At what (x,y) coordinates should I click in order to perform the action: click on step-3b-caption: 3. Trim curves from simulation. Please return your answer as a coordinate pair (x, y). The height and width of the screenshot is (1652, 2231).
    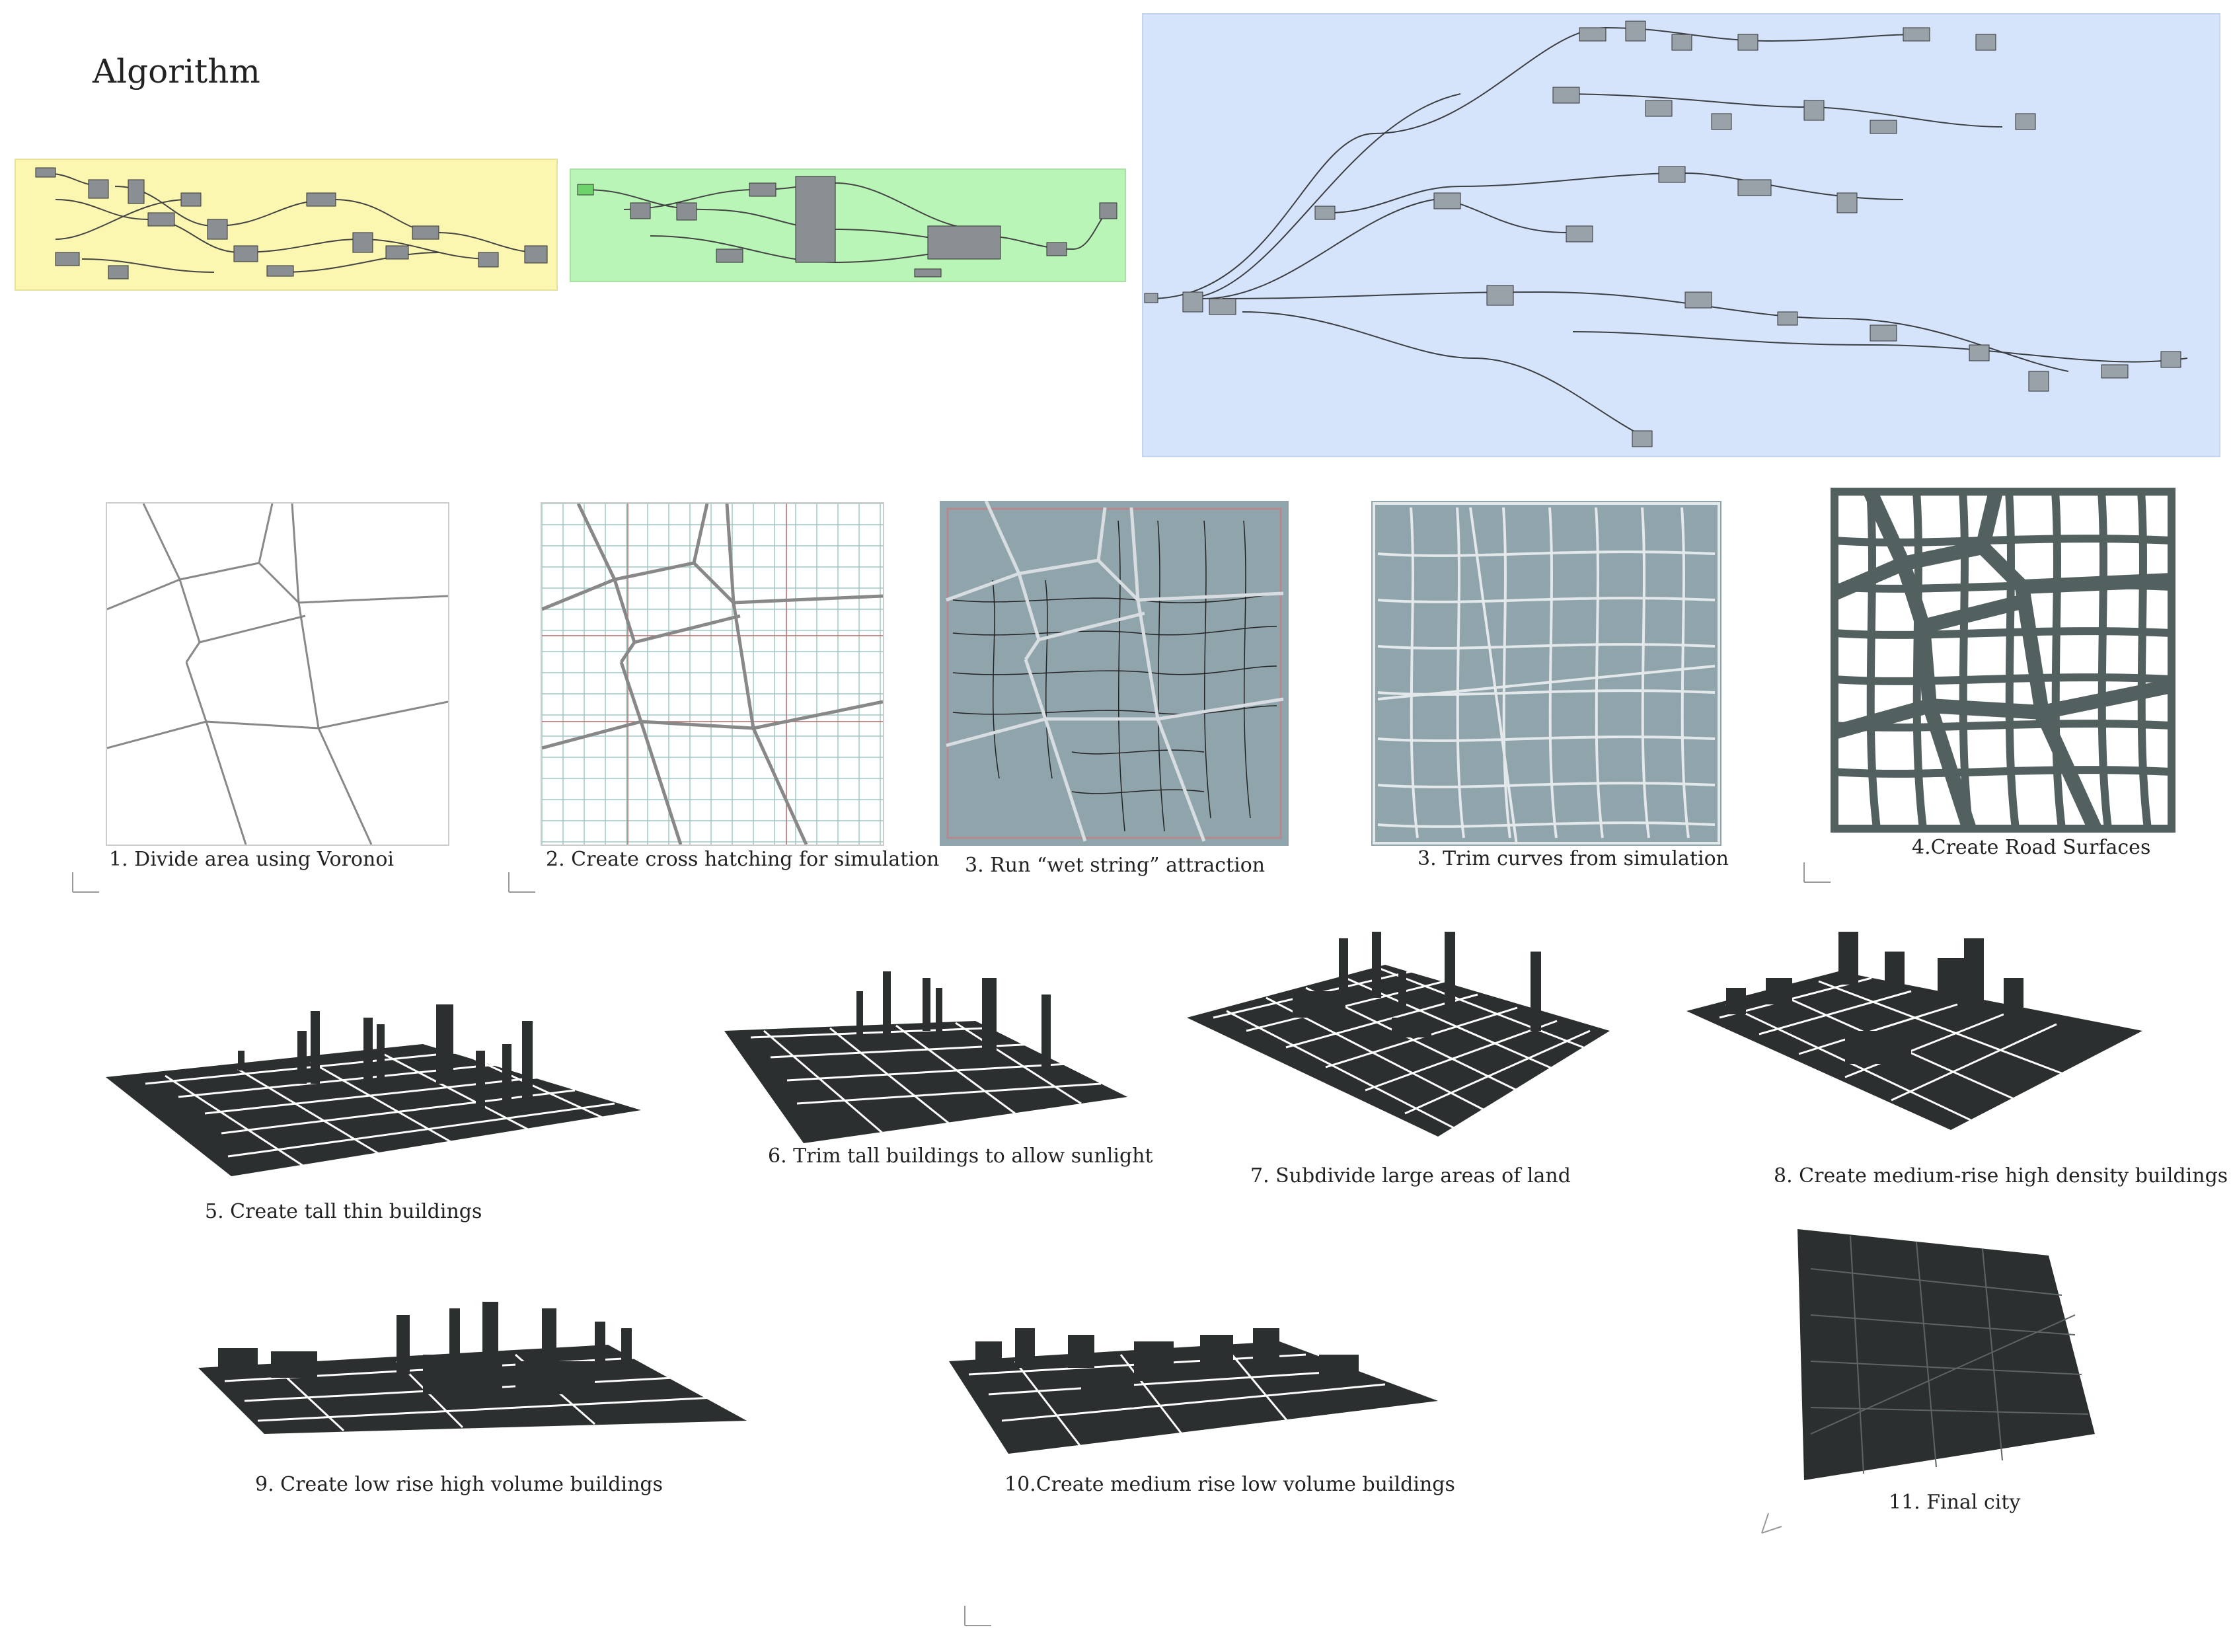
    Looking at the image, I should click on (1573, 859).